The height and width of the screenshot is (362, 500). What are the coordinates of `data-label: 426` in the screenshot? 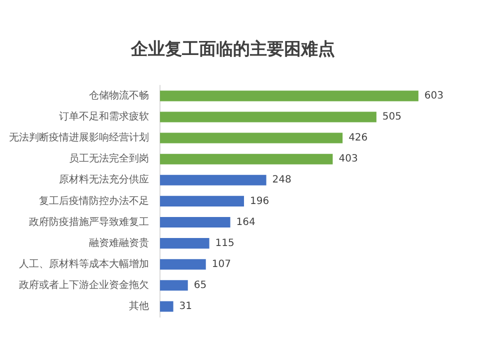 It's located at (358, 138).